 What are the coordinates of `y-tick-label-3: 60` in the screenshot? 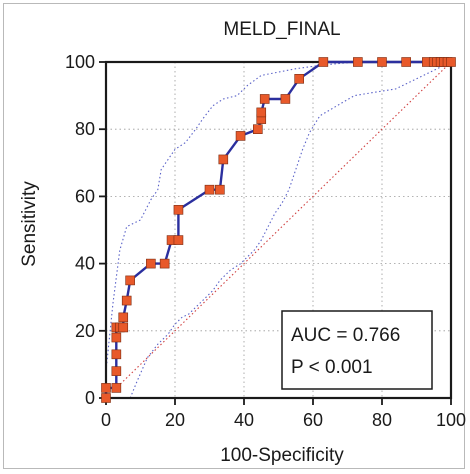 It's located at (85, 196).